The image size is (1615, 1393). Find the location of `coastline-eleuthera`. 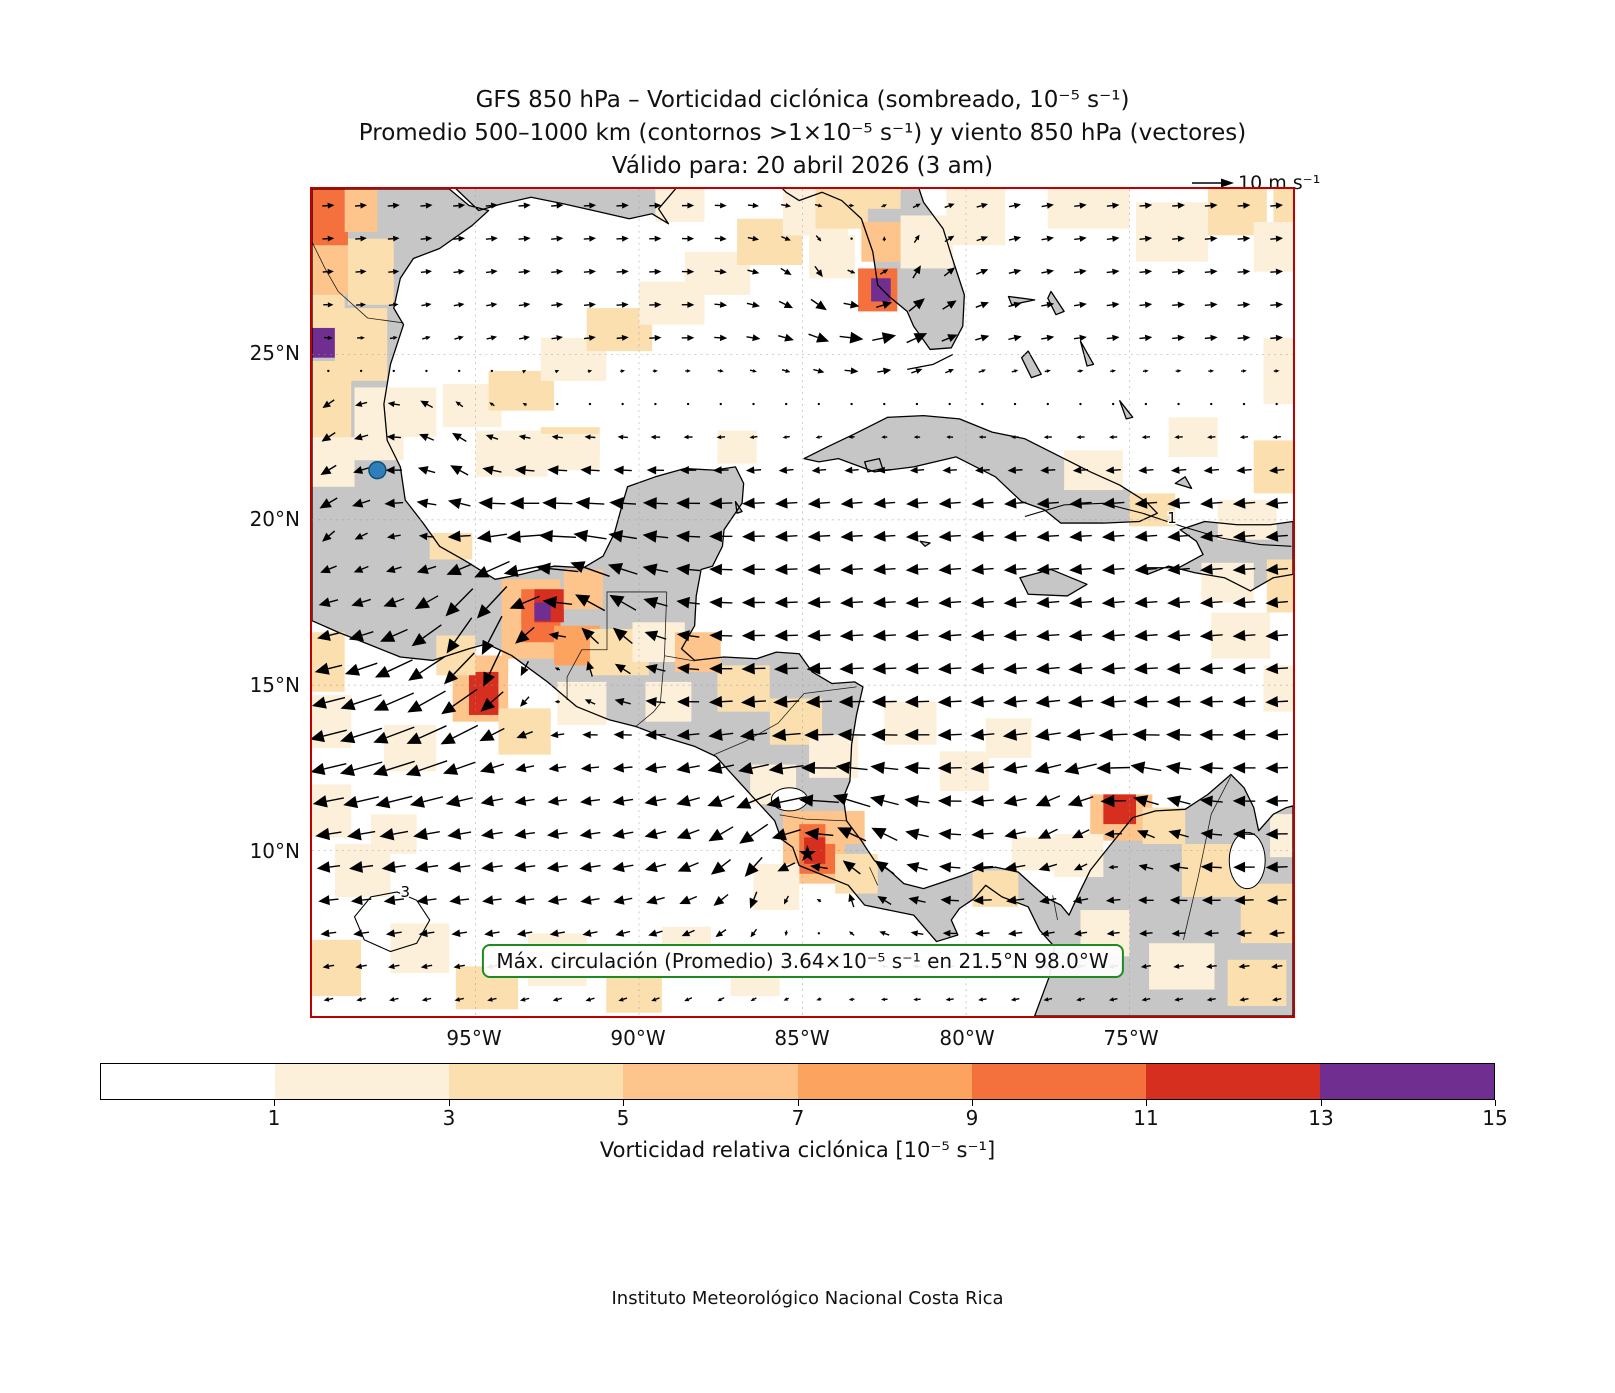

coastline-eleuthera is located at coordinates (1087, 353).